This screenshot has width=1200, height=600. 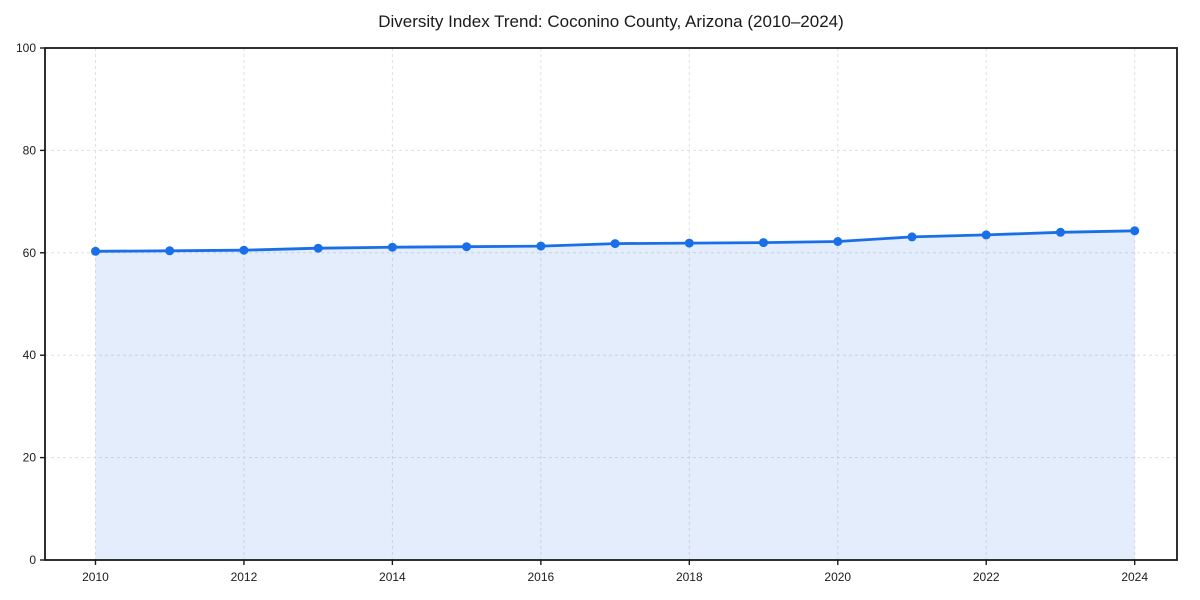 What do you see at coordinates (30, 150) in the screenshot?
I see `y-tick-label: 80` at bounding box center [30, 150].